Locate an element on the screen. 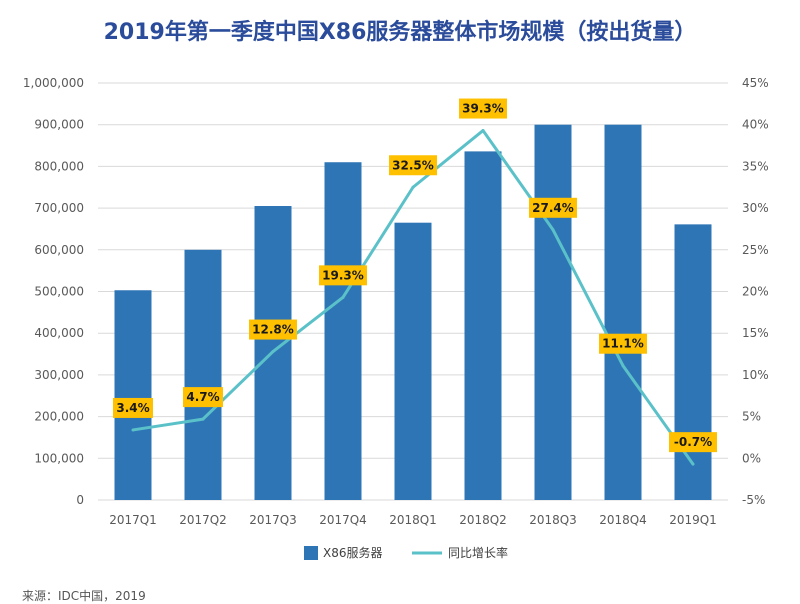 This screenshot has width=800, height=604. right-tick-label: 20% is located at coordinates (755, 292).